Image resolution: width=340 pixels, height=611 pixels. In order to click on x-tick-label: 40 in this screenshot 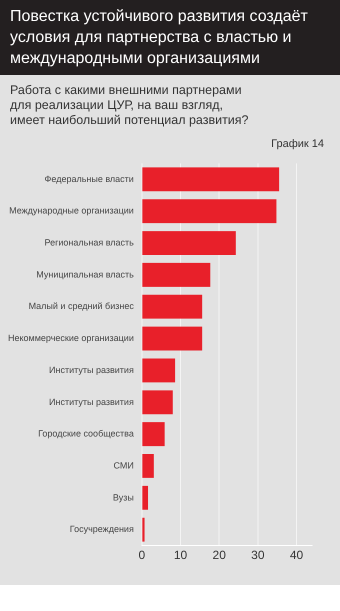, I will do `click(297, 555)`.